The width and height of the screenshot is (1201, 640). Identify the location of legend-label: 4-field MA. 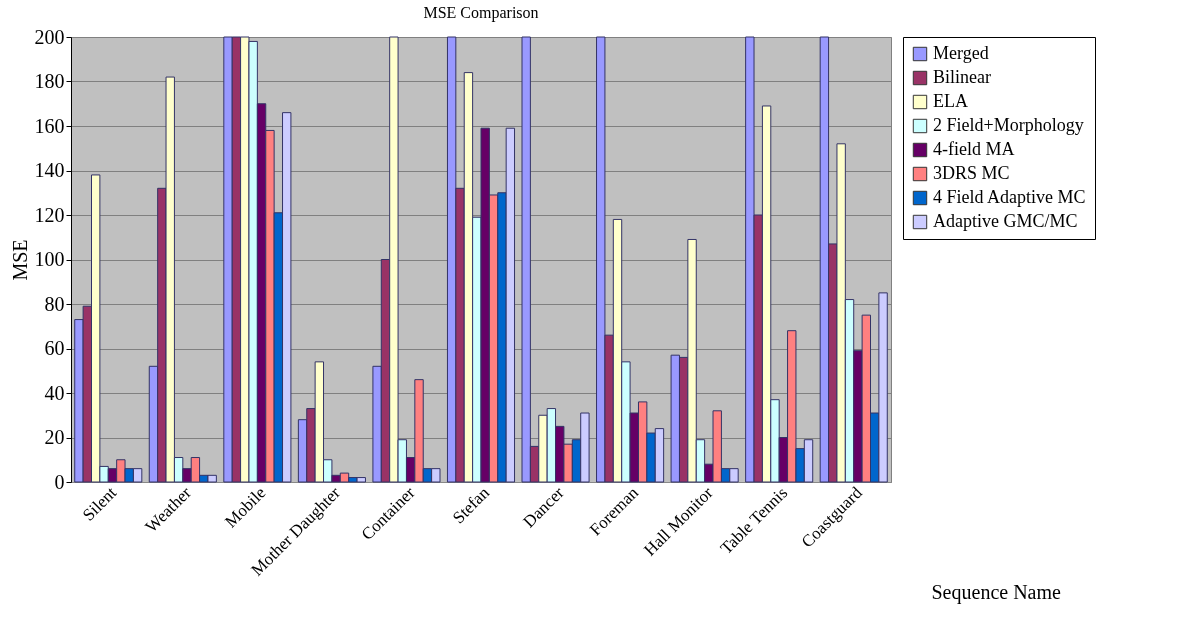
(974, 149).